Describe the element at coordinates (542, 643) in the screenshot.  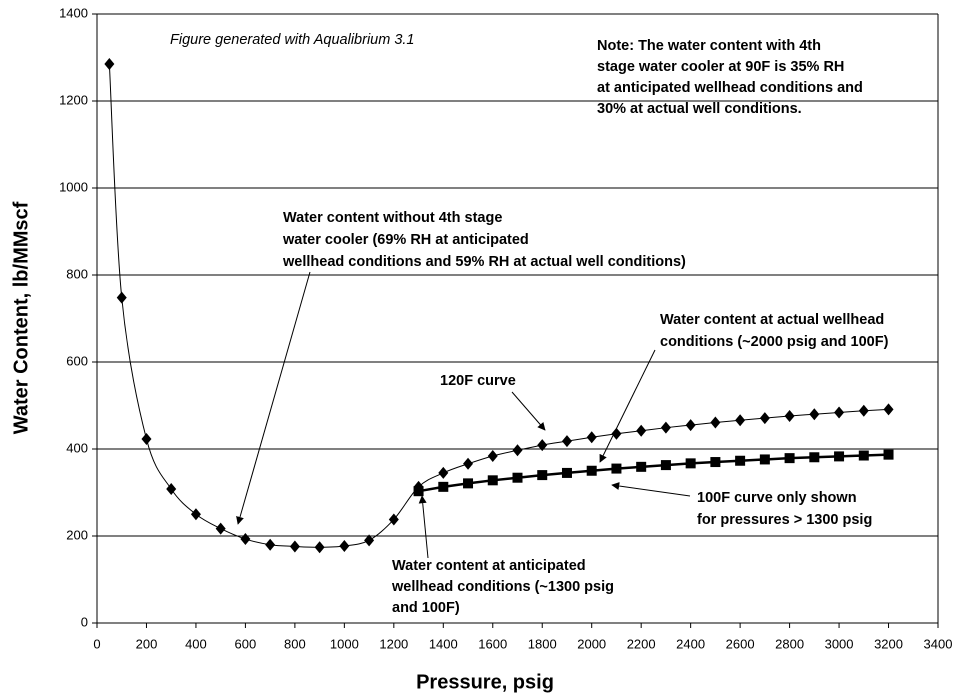
I see `x-tick-label: 1800` at that location.